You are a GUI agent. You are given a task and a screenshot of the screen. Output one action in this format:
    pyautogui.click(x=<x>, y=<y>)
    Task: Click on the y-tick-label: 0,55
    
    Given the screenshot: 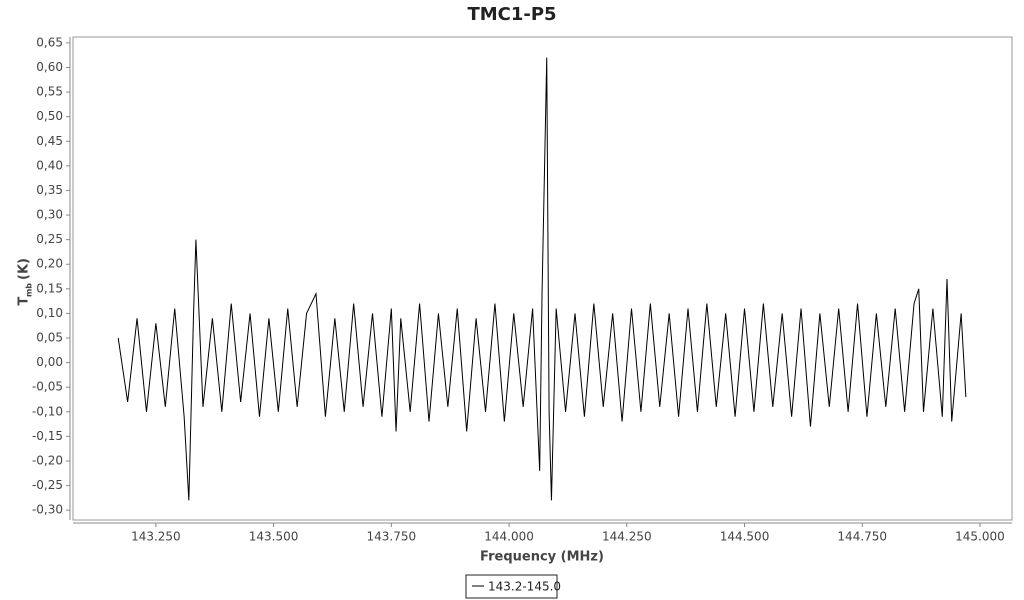 What is the action you would take?
    pyautogui.click(x=49, y=92)
    